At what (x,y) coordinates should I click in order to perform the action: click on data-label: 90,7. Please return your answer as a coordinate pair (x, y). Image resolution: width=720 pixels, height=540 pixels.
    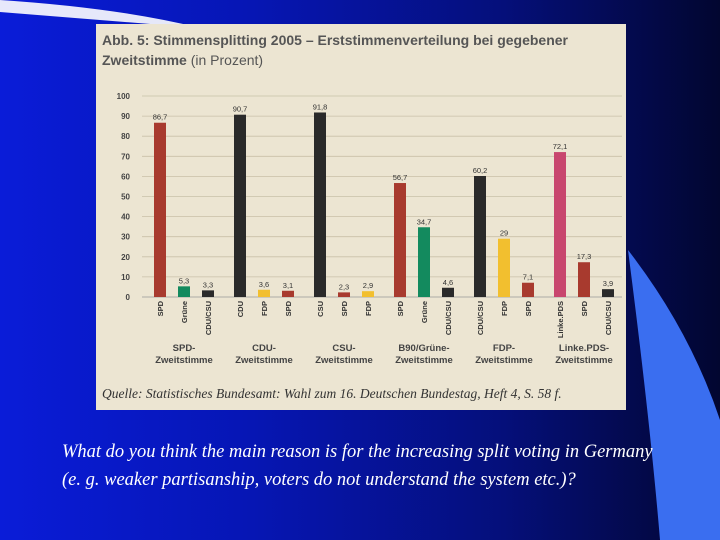
    Looking at the image, I should click on (240, 109).